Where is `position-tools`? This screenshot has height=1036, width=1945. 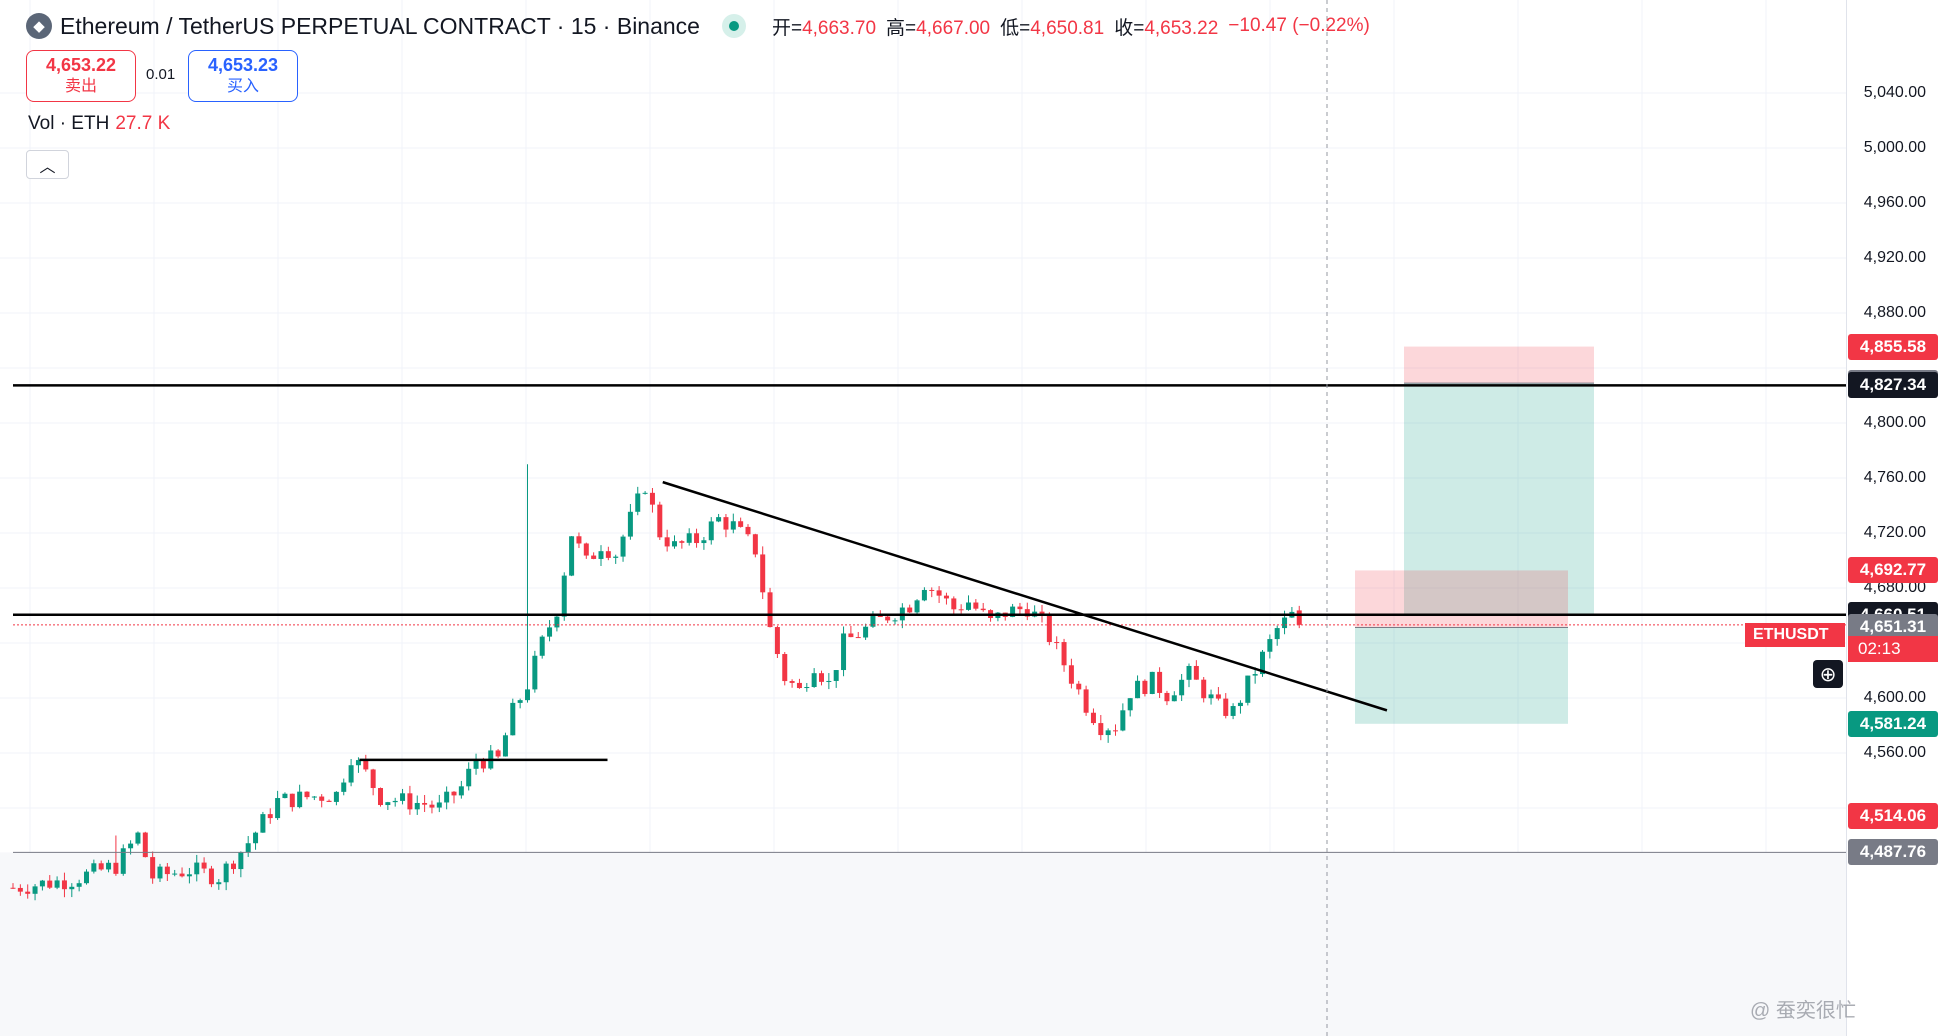
position-tools is located at coordinates (1474, 535).